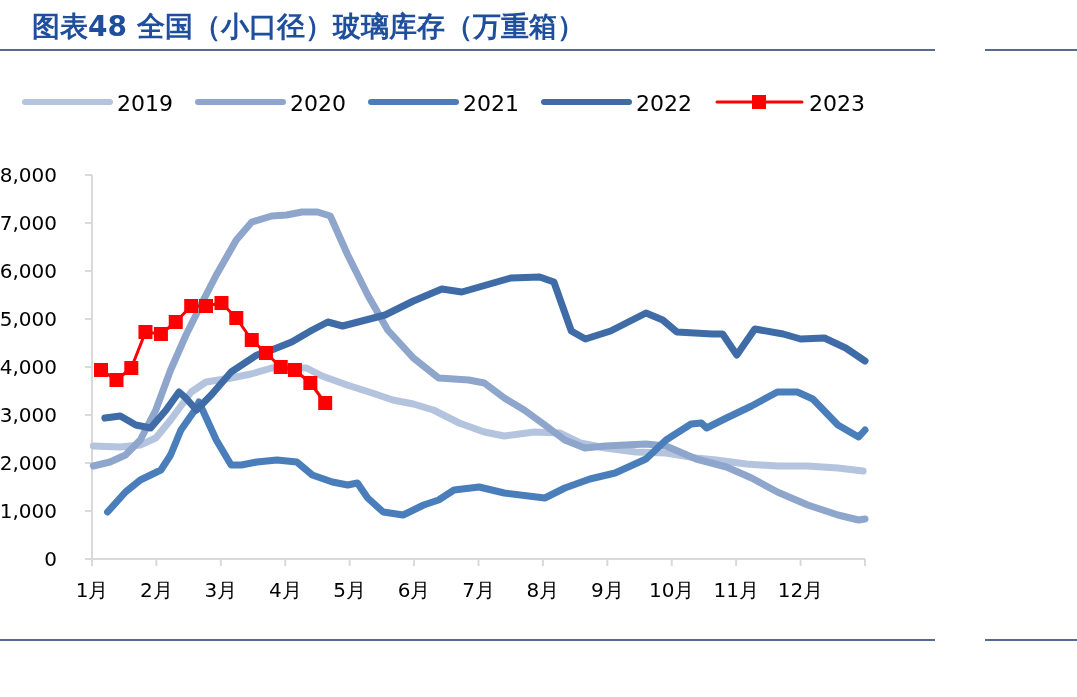  What do you see at coordinates (543, 590) in the screenshot?
I see `x-tick-label: 8月` at bounding box center [543, 590].